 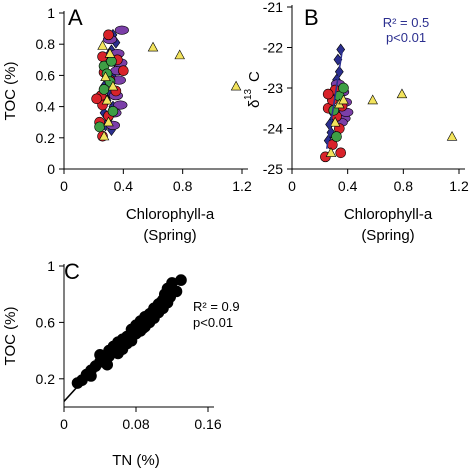 I want to click on panel-b-x-tick-label: 0.8, so click(x=404, y=186).